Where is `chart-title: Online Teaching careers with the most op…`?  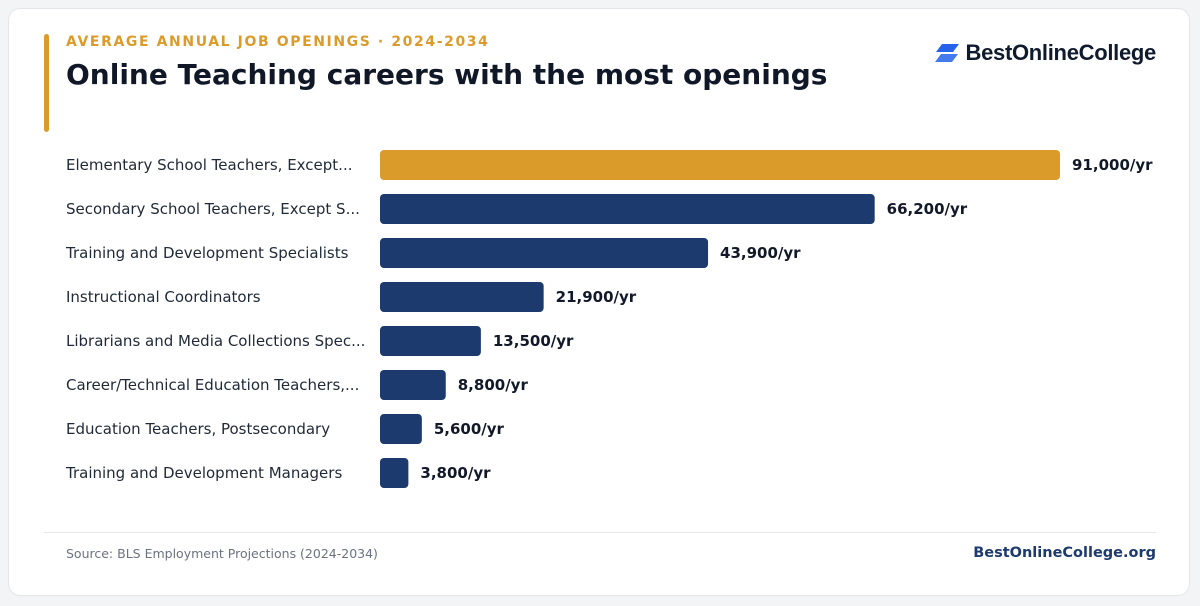 chart-title: Online Teaching careers with the most op… is located at coordinates (447, 74).